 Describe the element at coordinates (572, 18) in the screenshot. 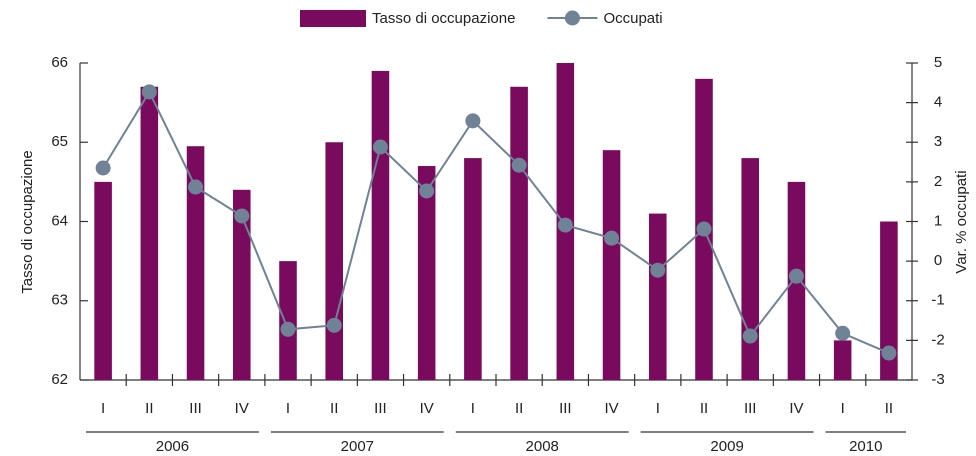

I see `legend-marker` at that location.